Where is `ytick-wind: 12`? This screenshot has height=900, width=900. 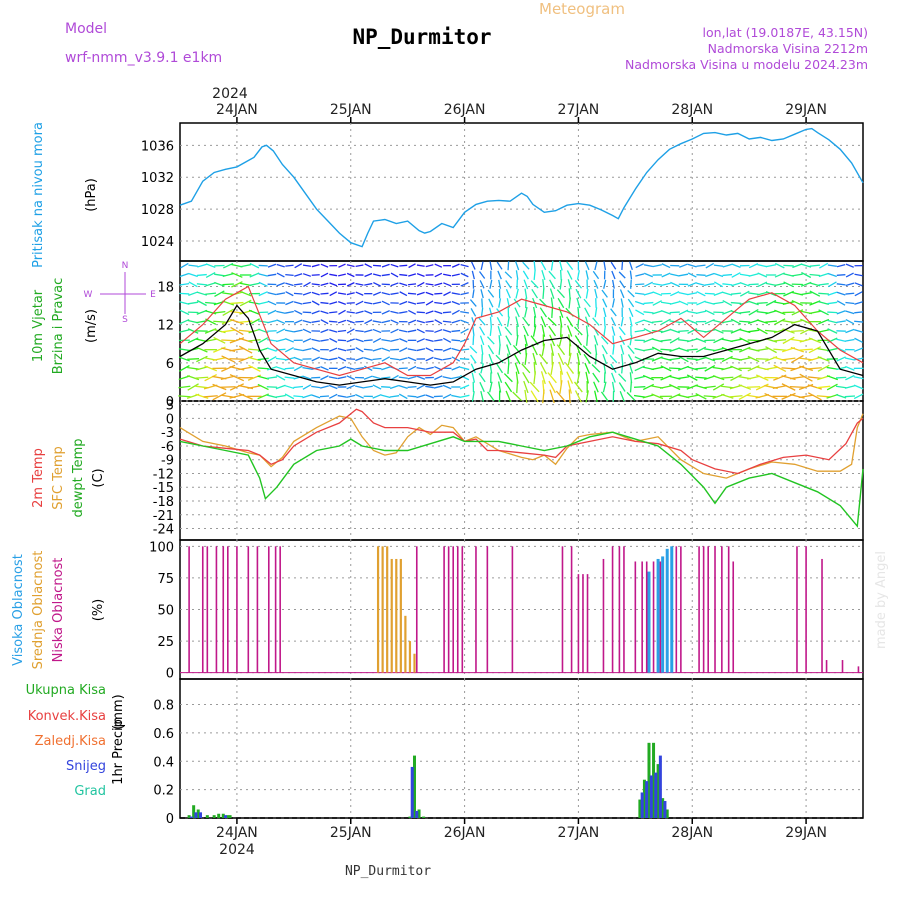 ytick-wind: 12 is located at coordinates (165, 326).